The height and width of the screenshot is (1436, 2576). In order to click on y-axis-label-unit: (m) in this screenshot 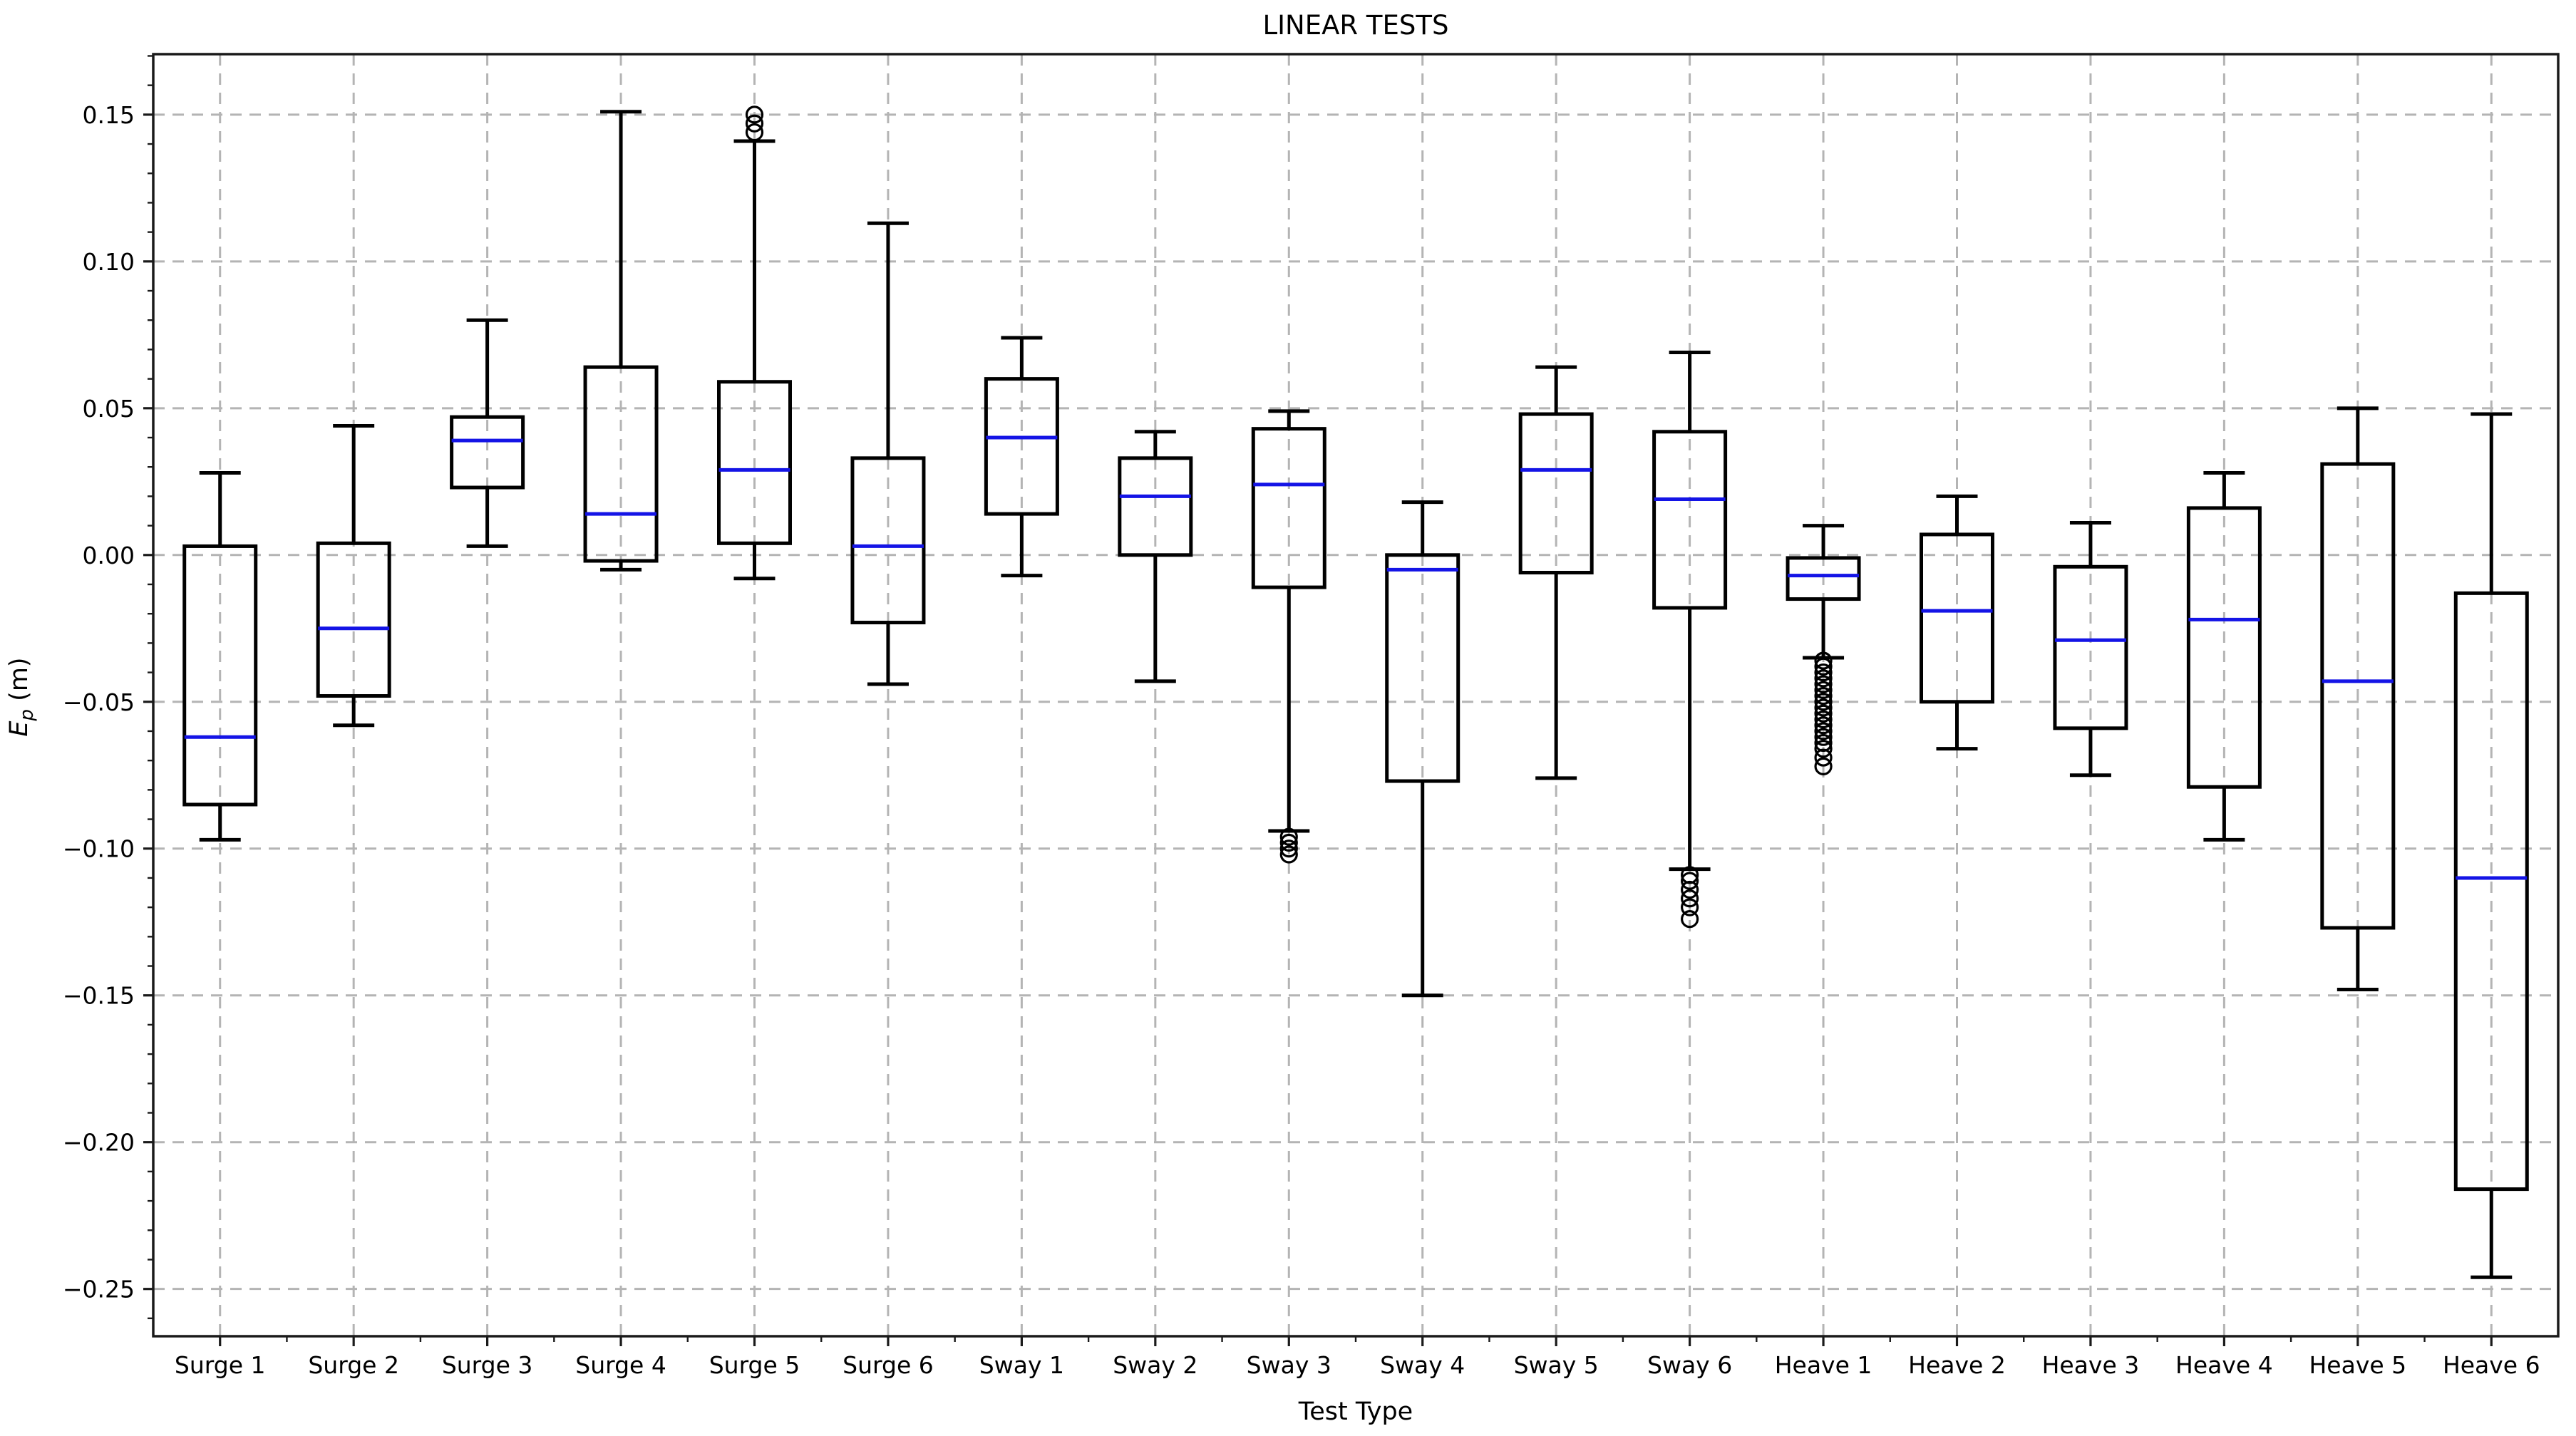, I will do `click(19, 683)`.